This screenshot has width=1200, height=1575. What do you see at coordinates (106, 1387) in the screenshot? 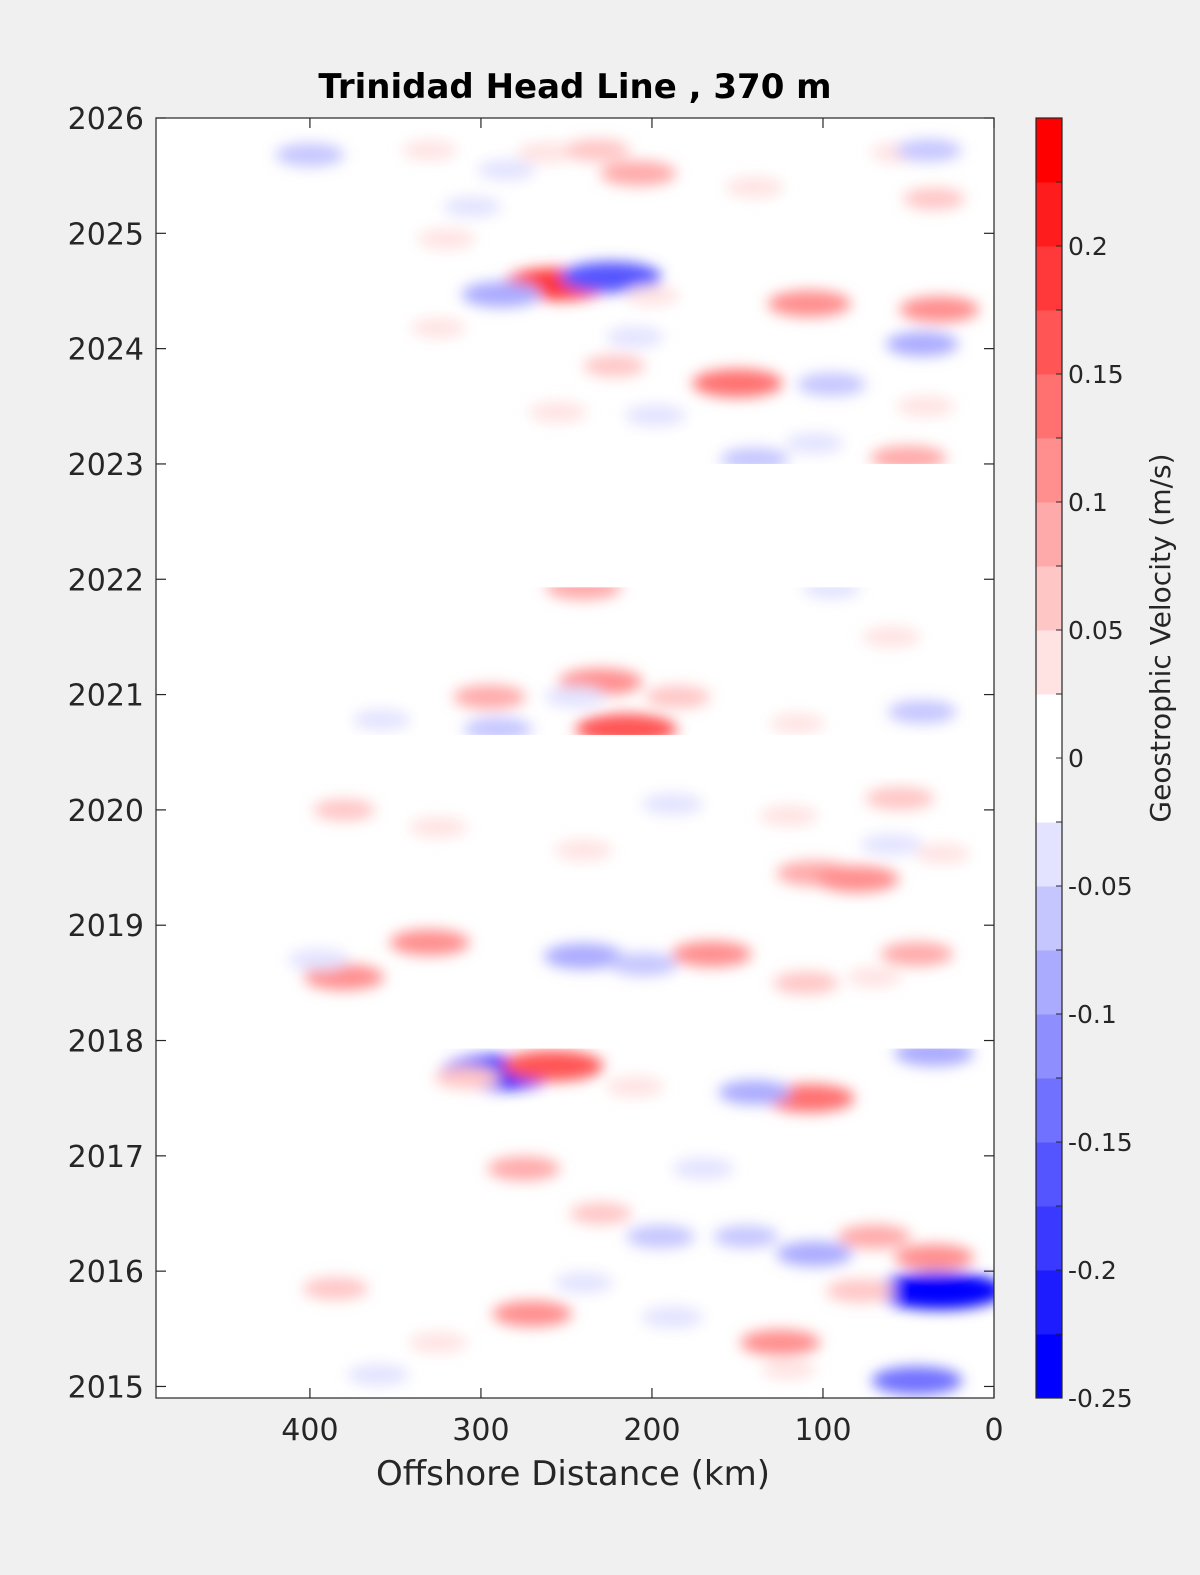
I see `y-tick-label: 2015` at bounding box center [106, 1387].